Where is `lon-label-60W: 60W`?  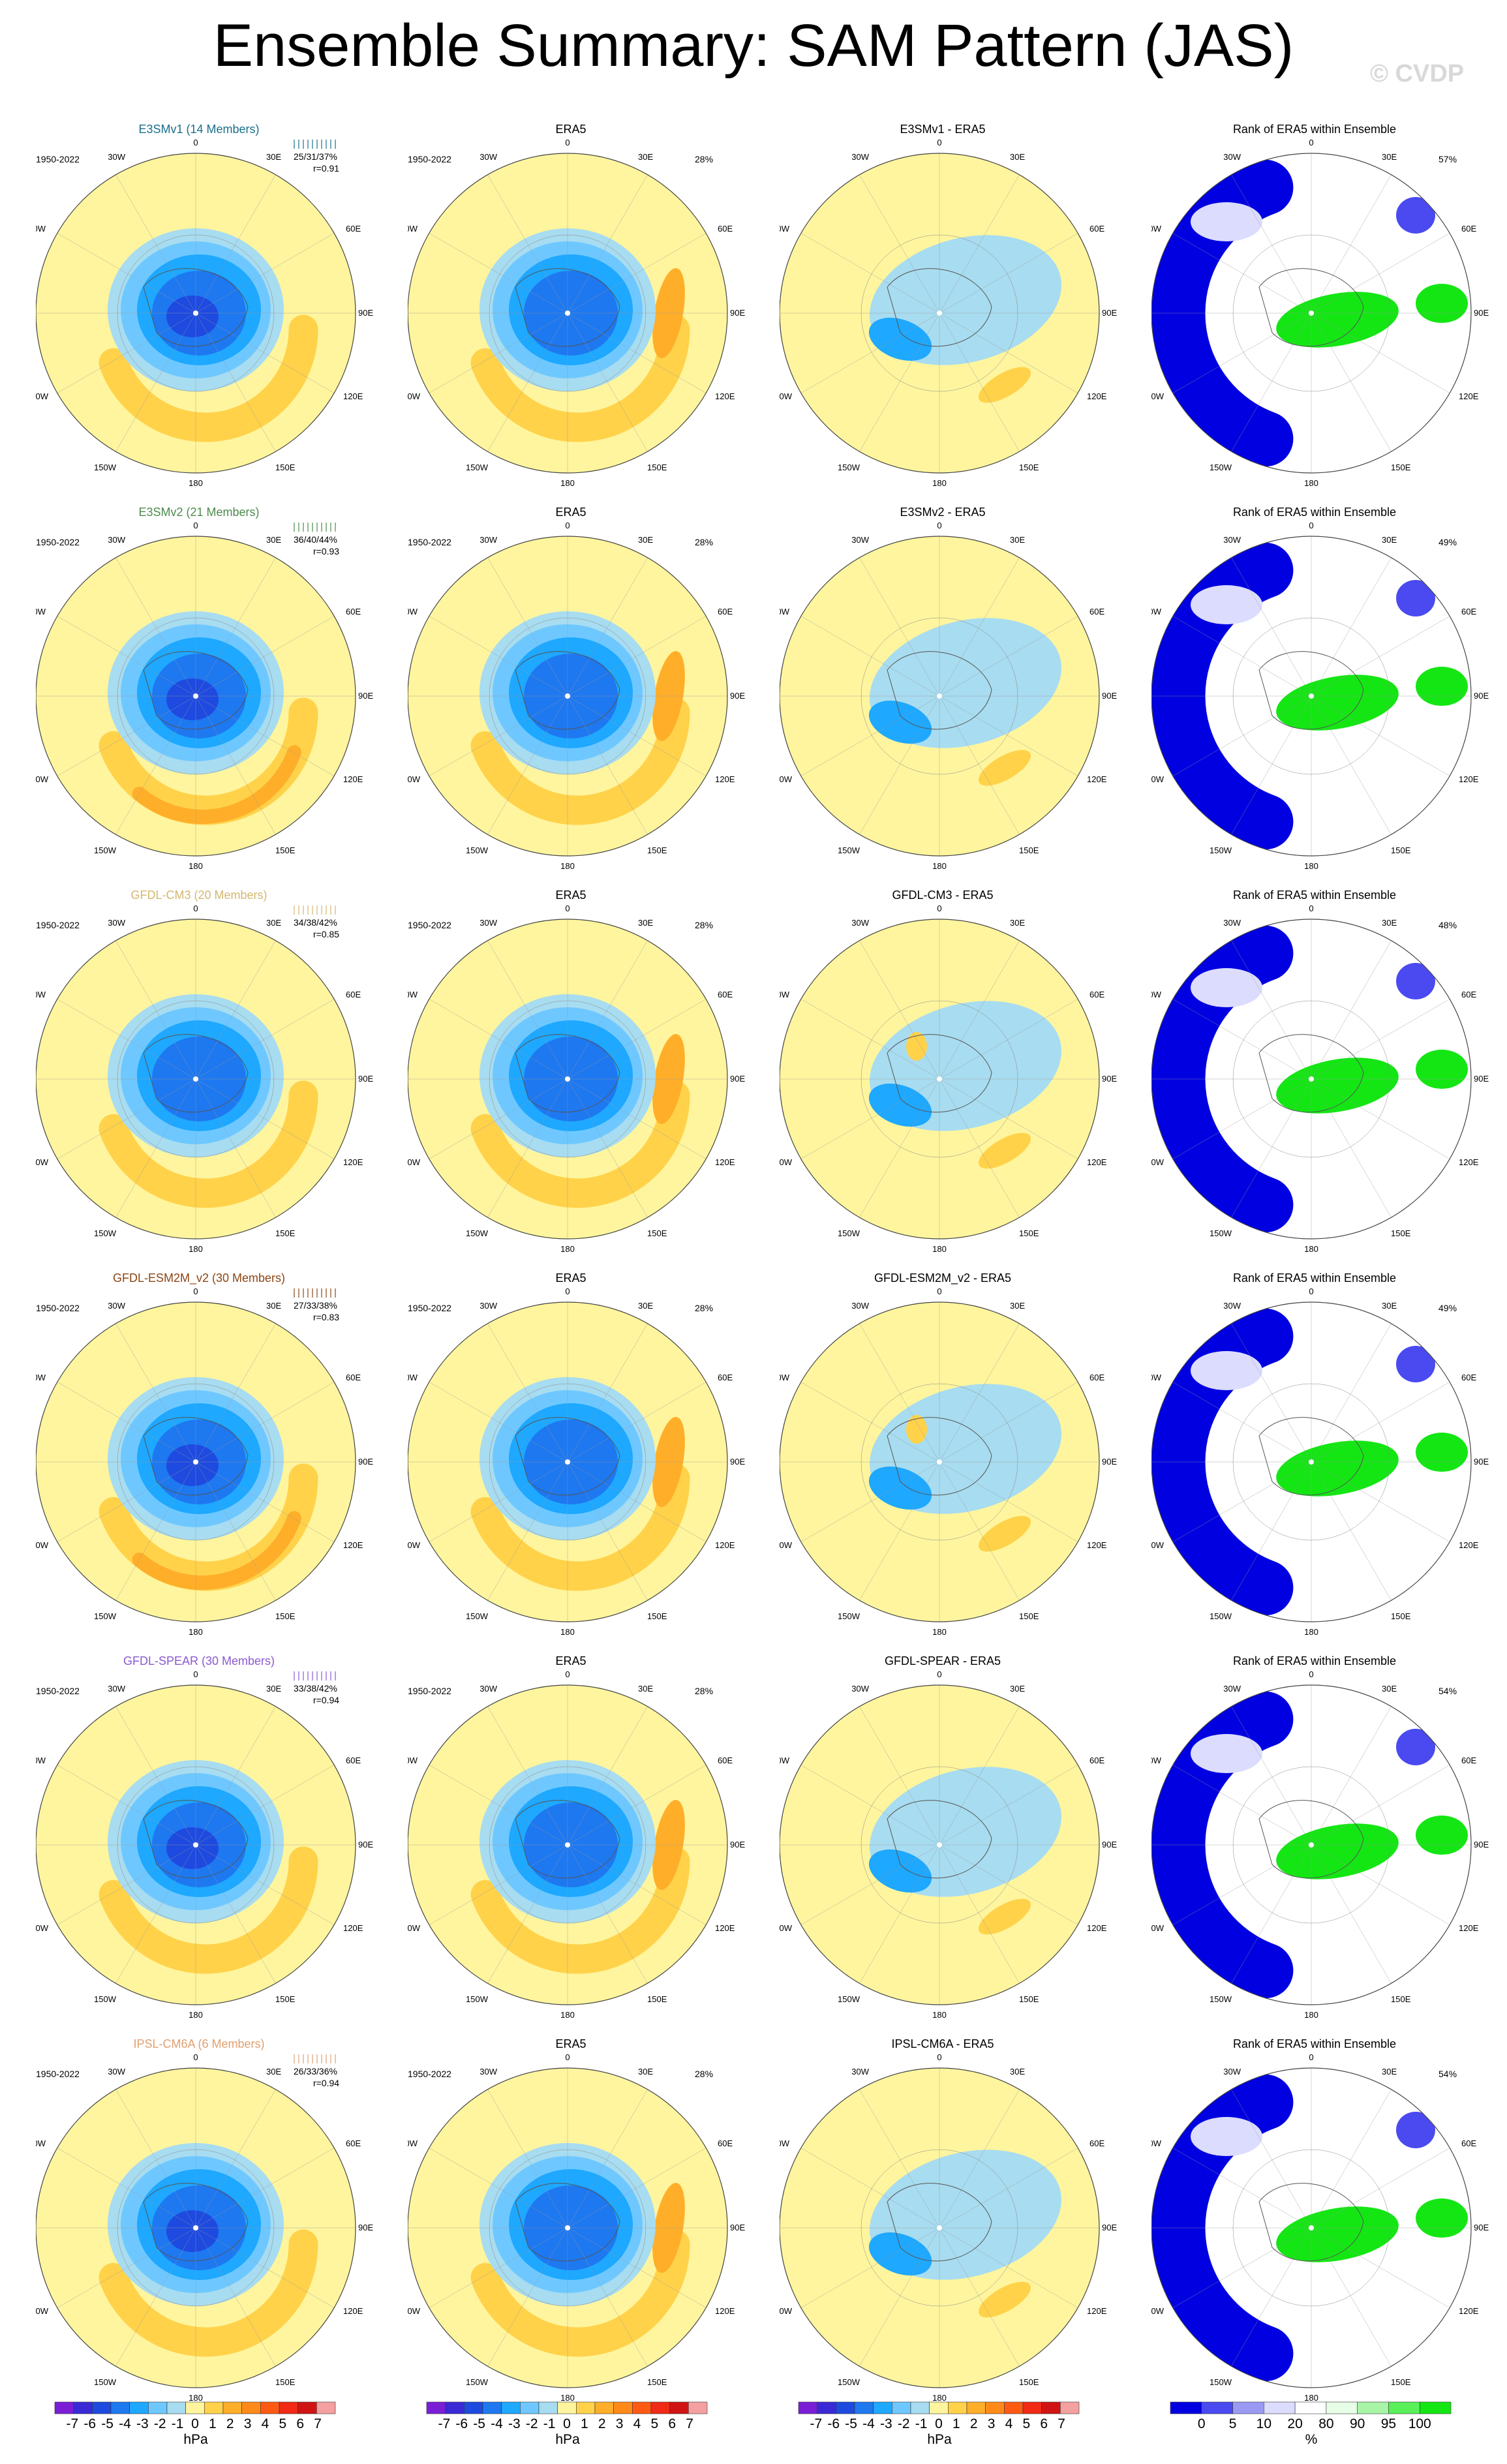 lon-label-60W: 60W is located at coordinates (1156, 995).